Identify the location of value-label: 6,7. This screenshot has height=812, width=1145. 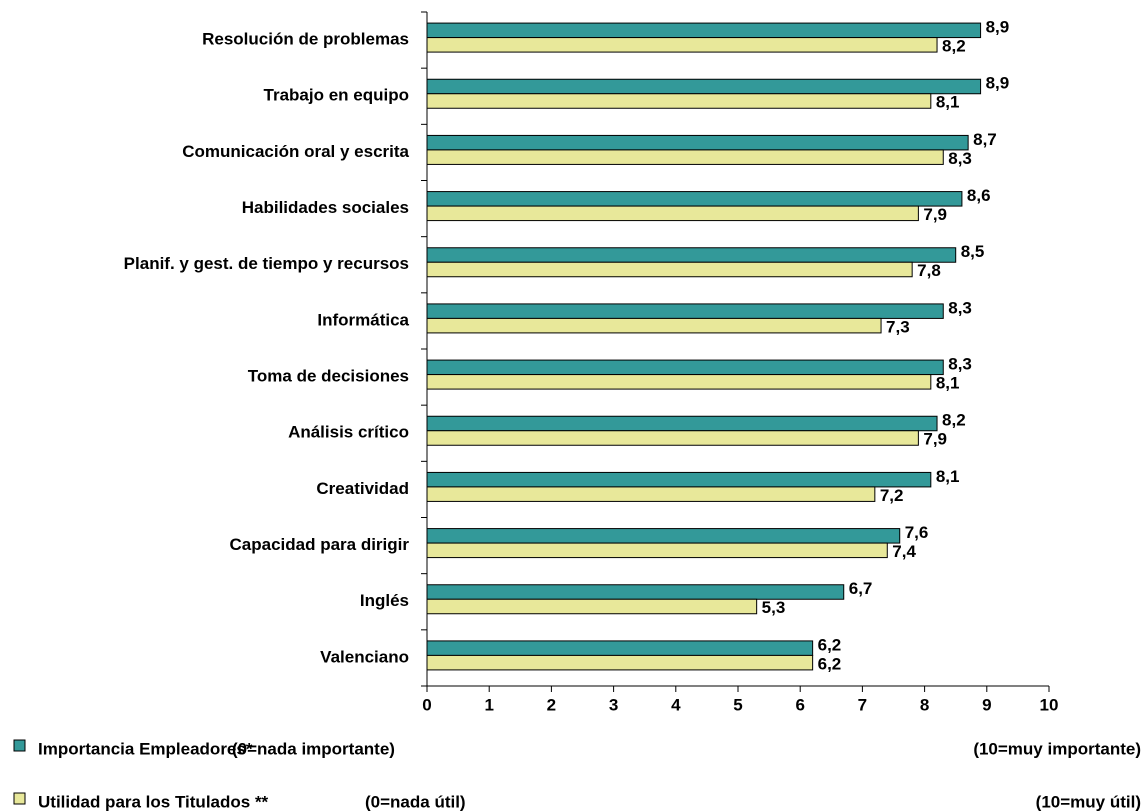
(861, 588).